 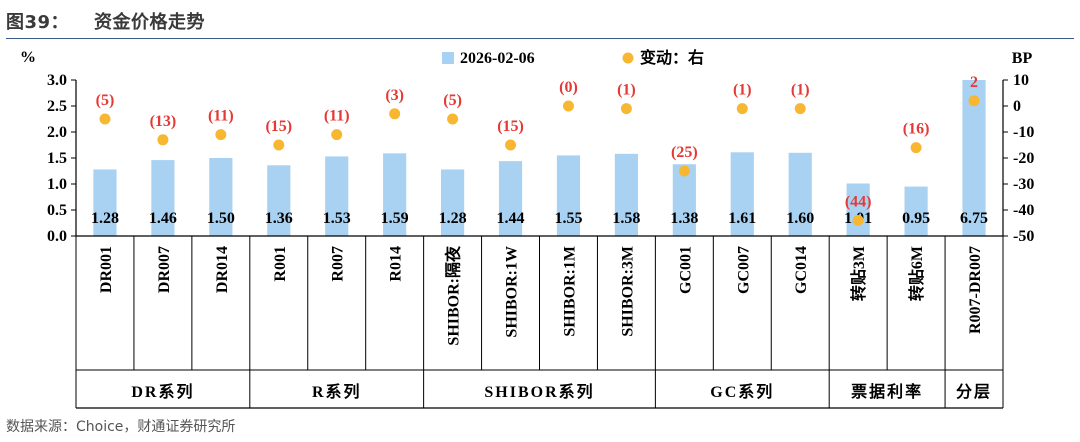 I want to click on bar-value-label: 6.75, so click(x=974, y=218).